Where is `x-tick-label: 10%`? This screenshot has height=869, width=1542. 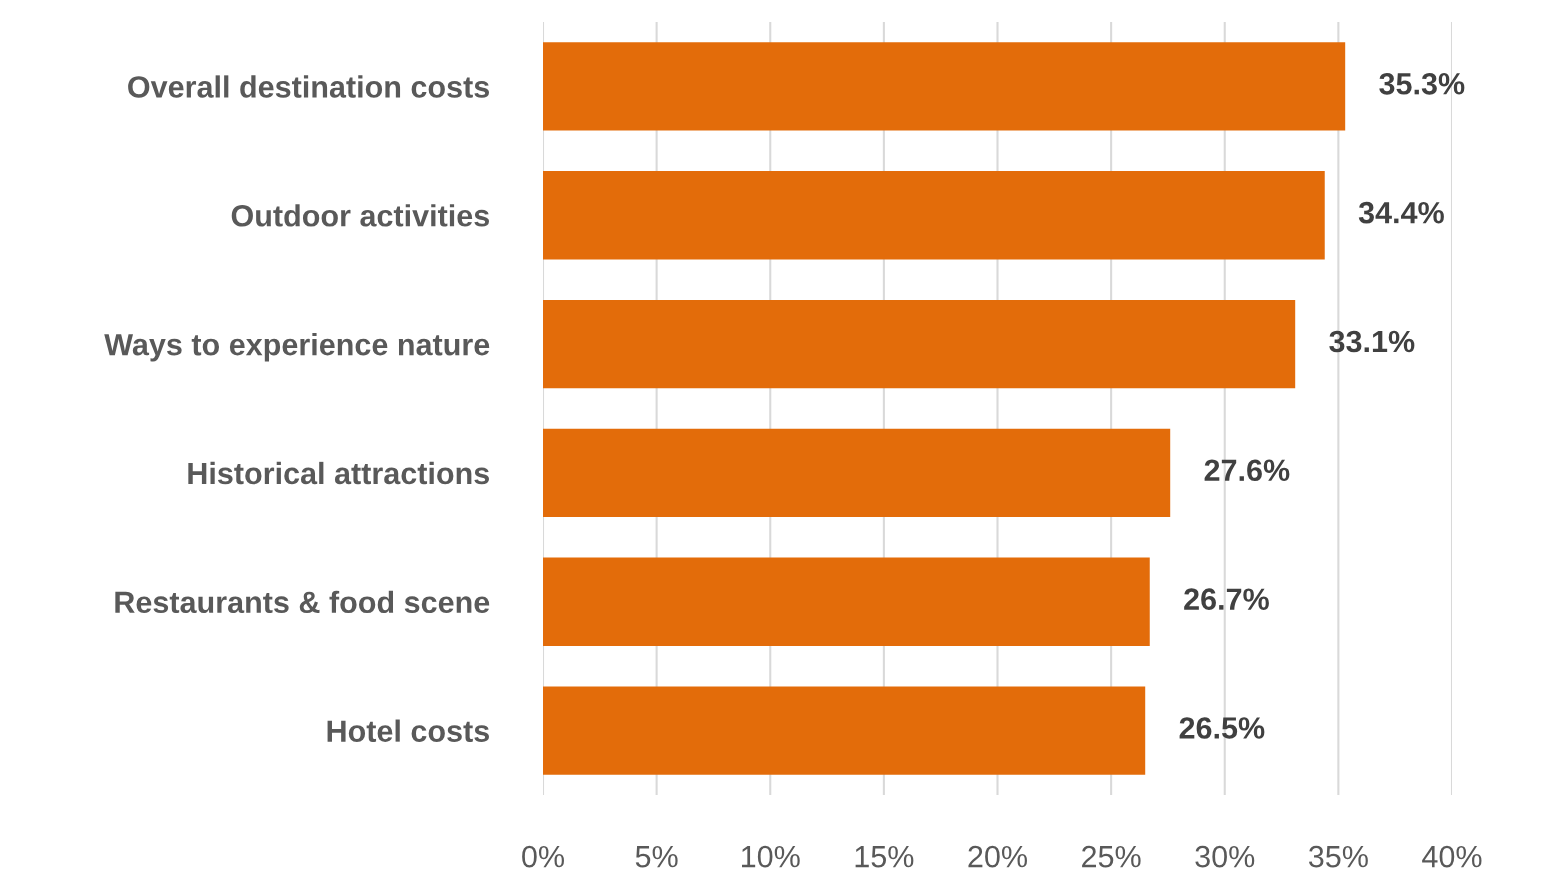
x-tick-label: 10% is located at coordinates (771, 856).